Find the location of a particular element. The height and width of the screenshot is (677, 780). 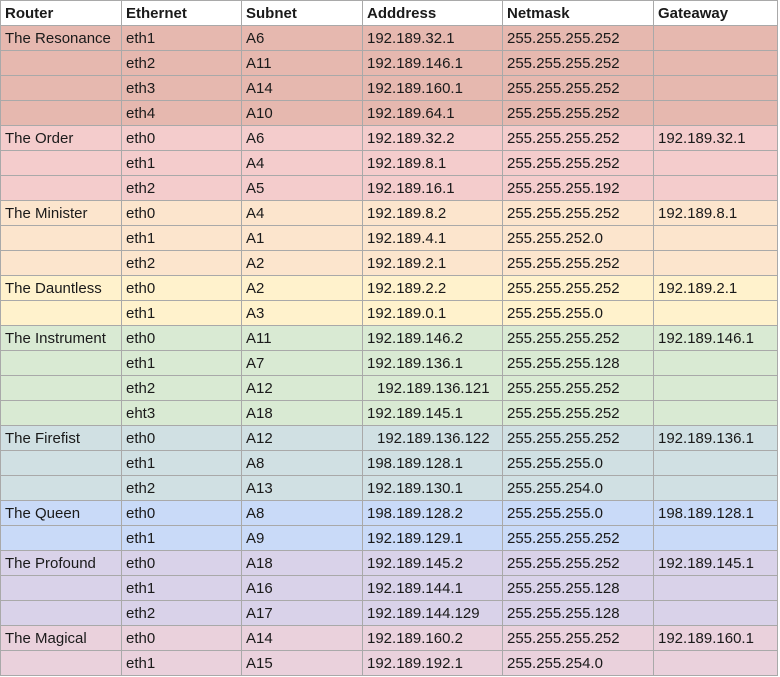

address-cell: 192.189.136.121 is located at coordinates (432, 388).